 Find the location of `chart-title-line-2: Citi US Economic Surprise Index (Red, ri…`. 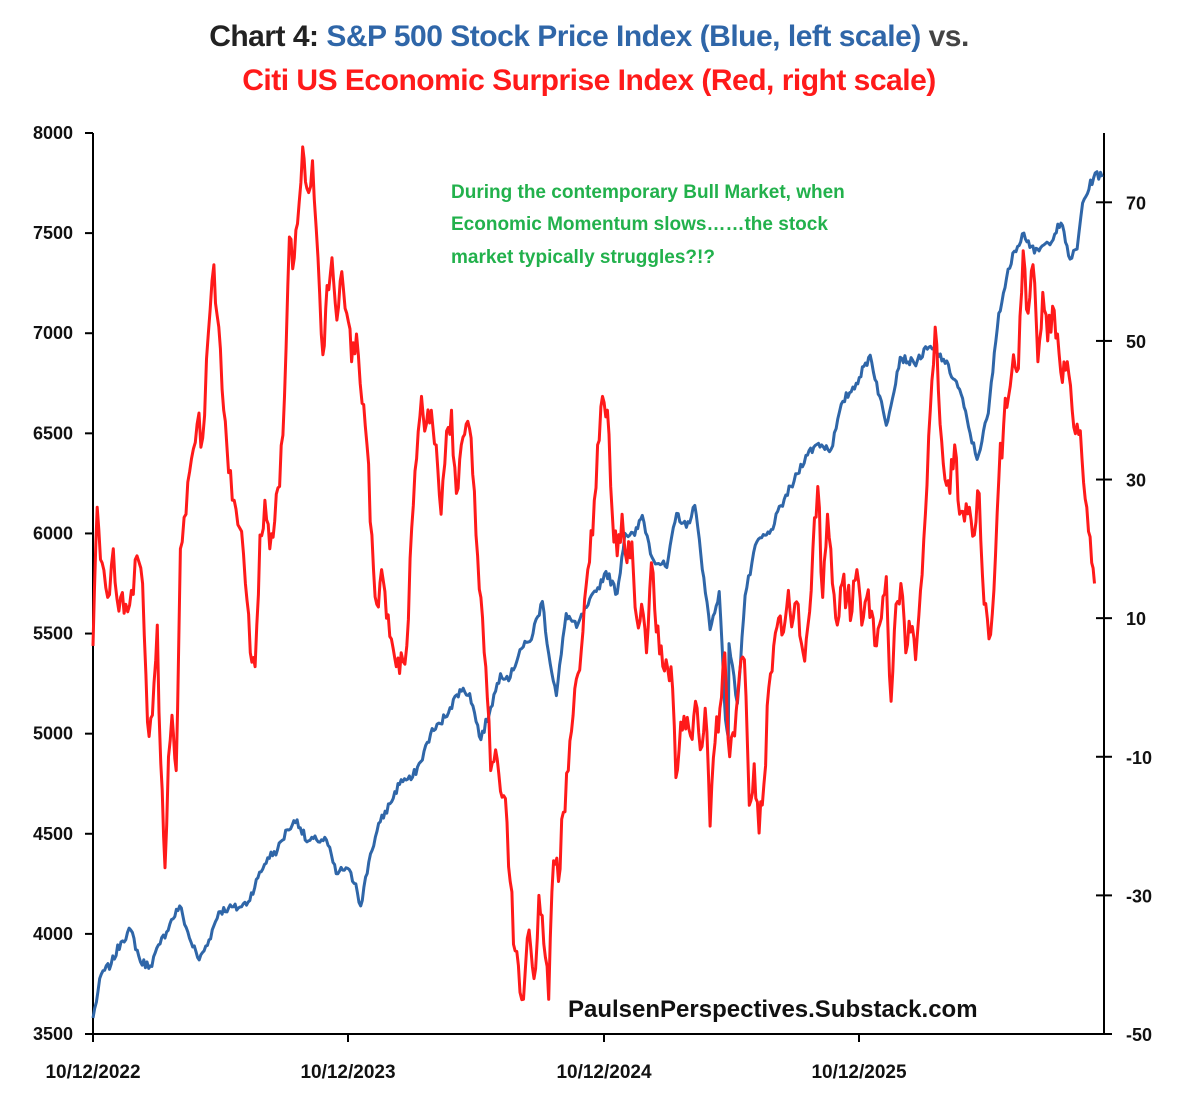

chart-title-line-2: Citi US Economic Surprise Index (Red, ri… is located at coordinates (589, 80).